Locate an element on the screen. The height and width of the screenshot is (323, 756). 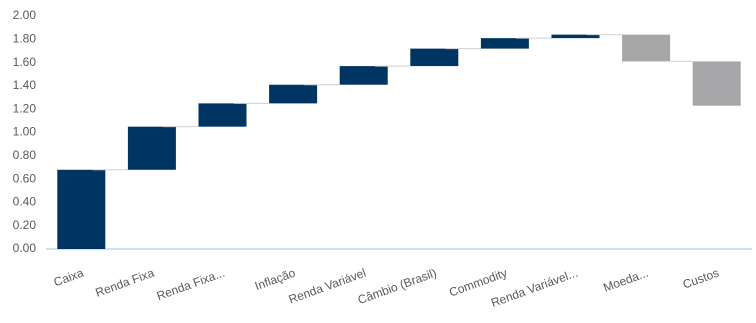
y-tick-label: 0.60 is located at coordinates (25, 178).